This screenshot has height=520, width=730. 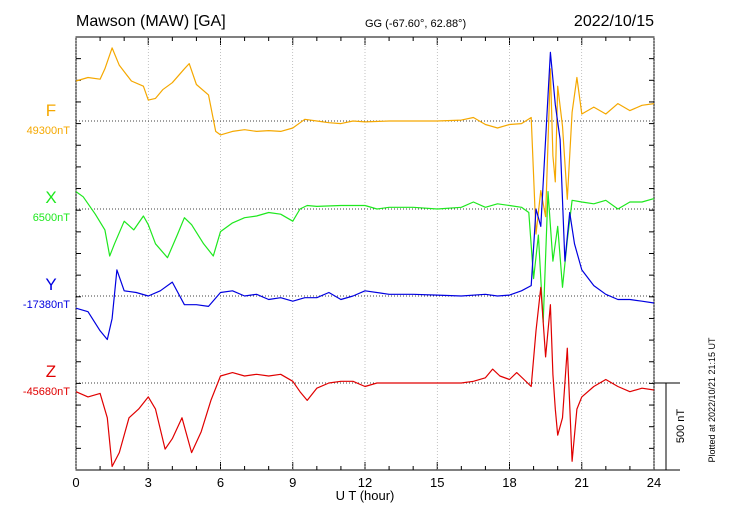 I want to click on series-baseline-value-x: 6500nT, so click(x=52, y=218).